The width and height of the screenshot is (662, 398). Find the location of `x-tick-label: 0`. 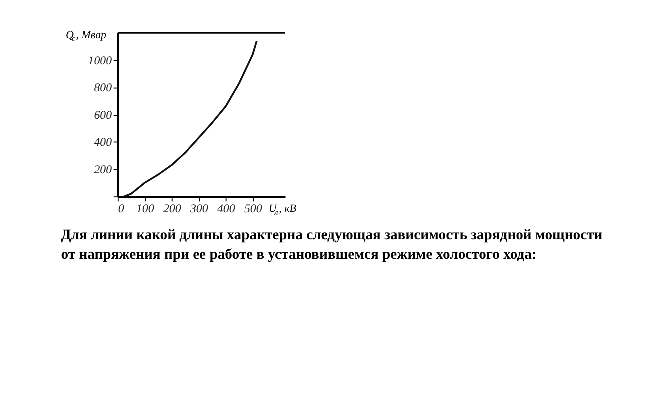

x-tick-label: 0 is located at coordinates (121, 209).